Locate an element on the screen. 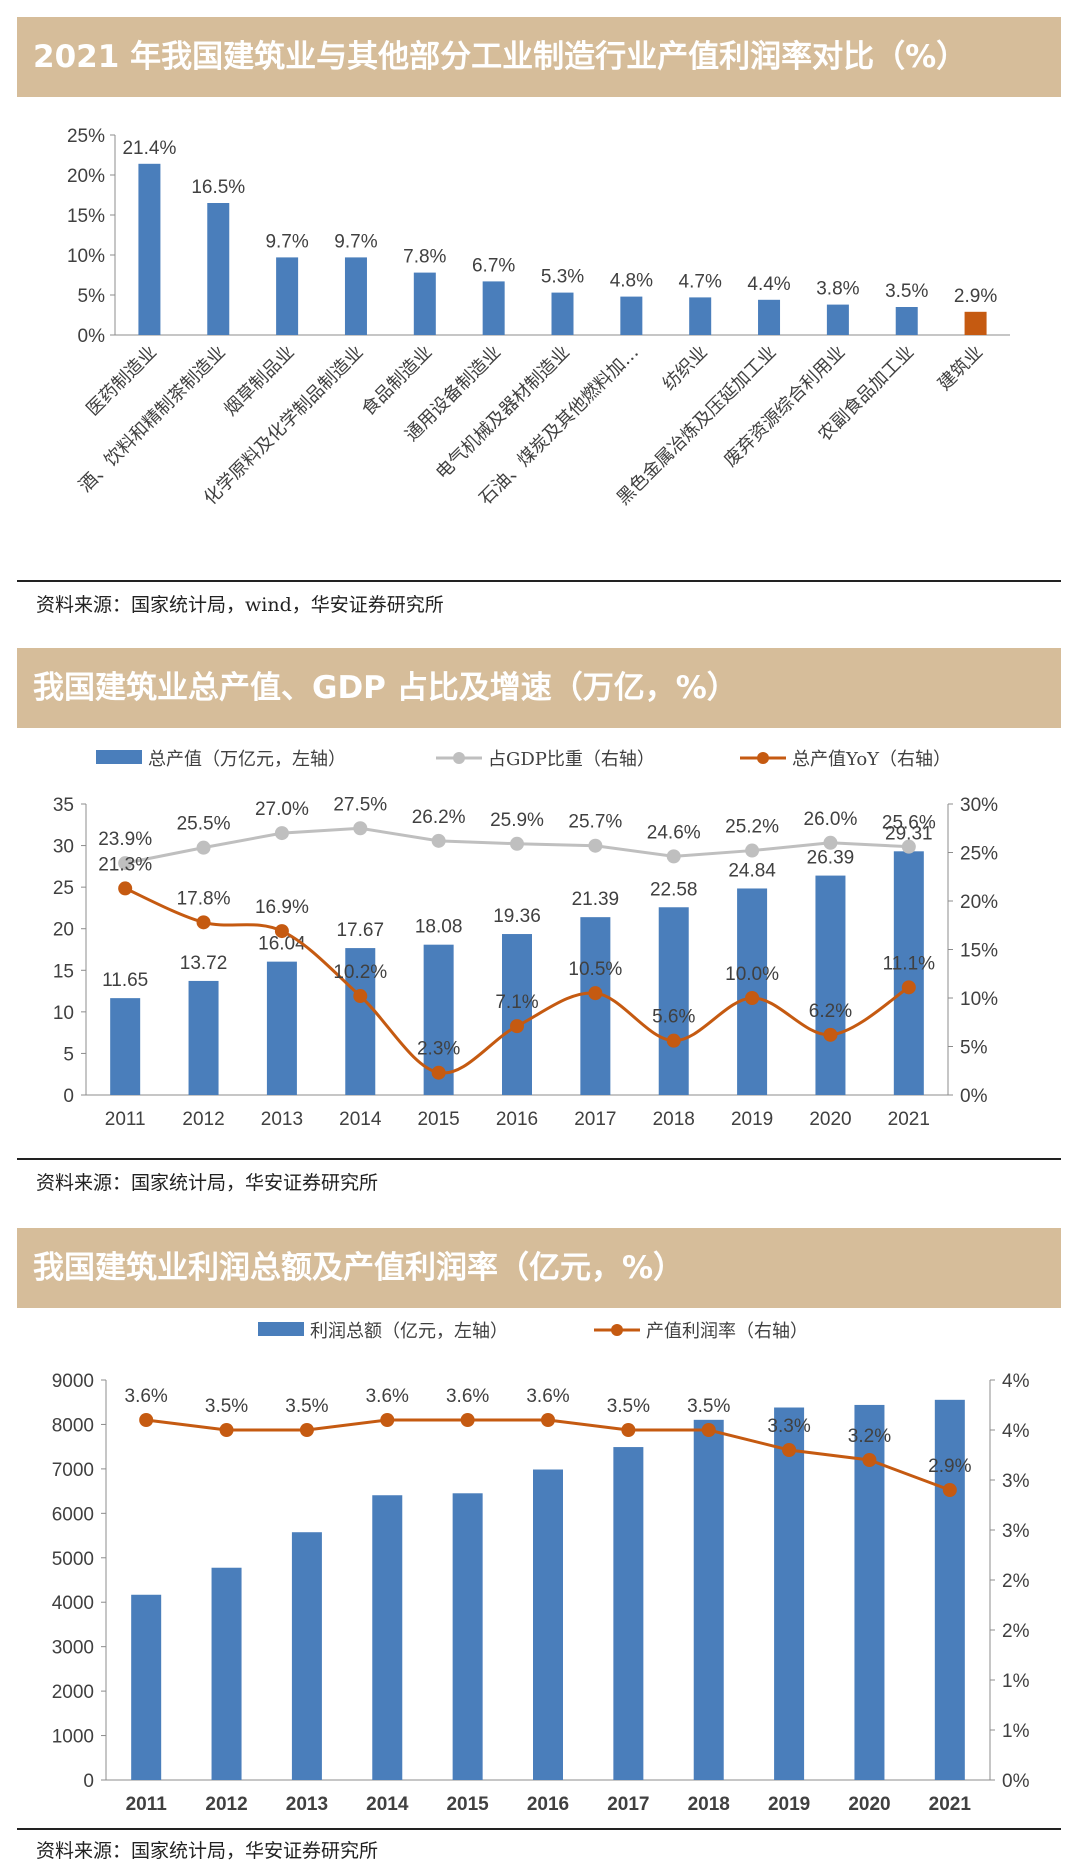 The image size is (1080, 1864). chart2-bar-label: 26.39 is located at coordinates (831, 858).